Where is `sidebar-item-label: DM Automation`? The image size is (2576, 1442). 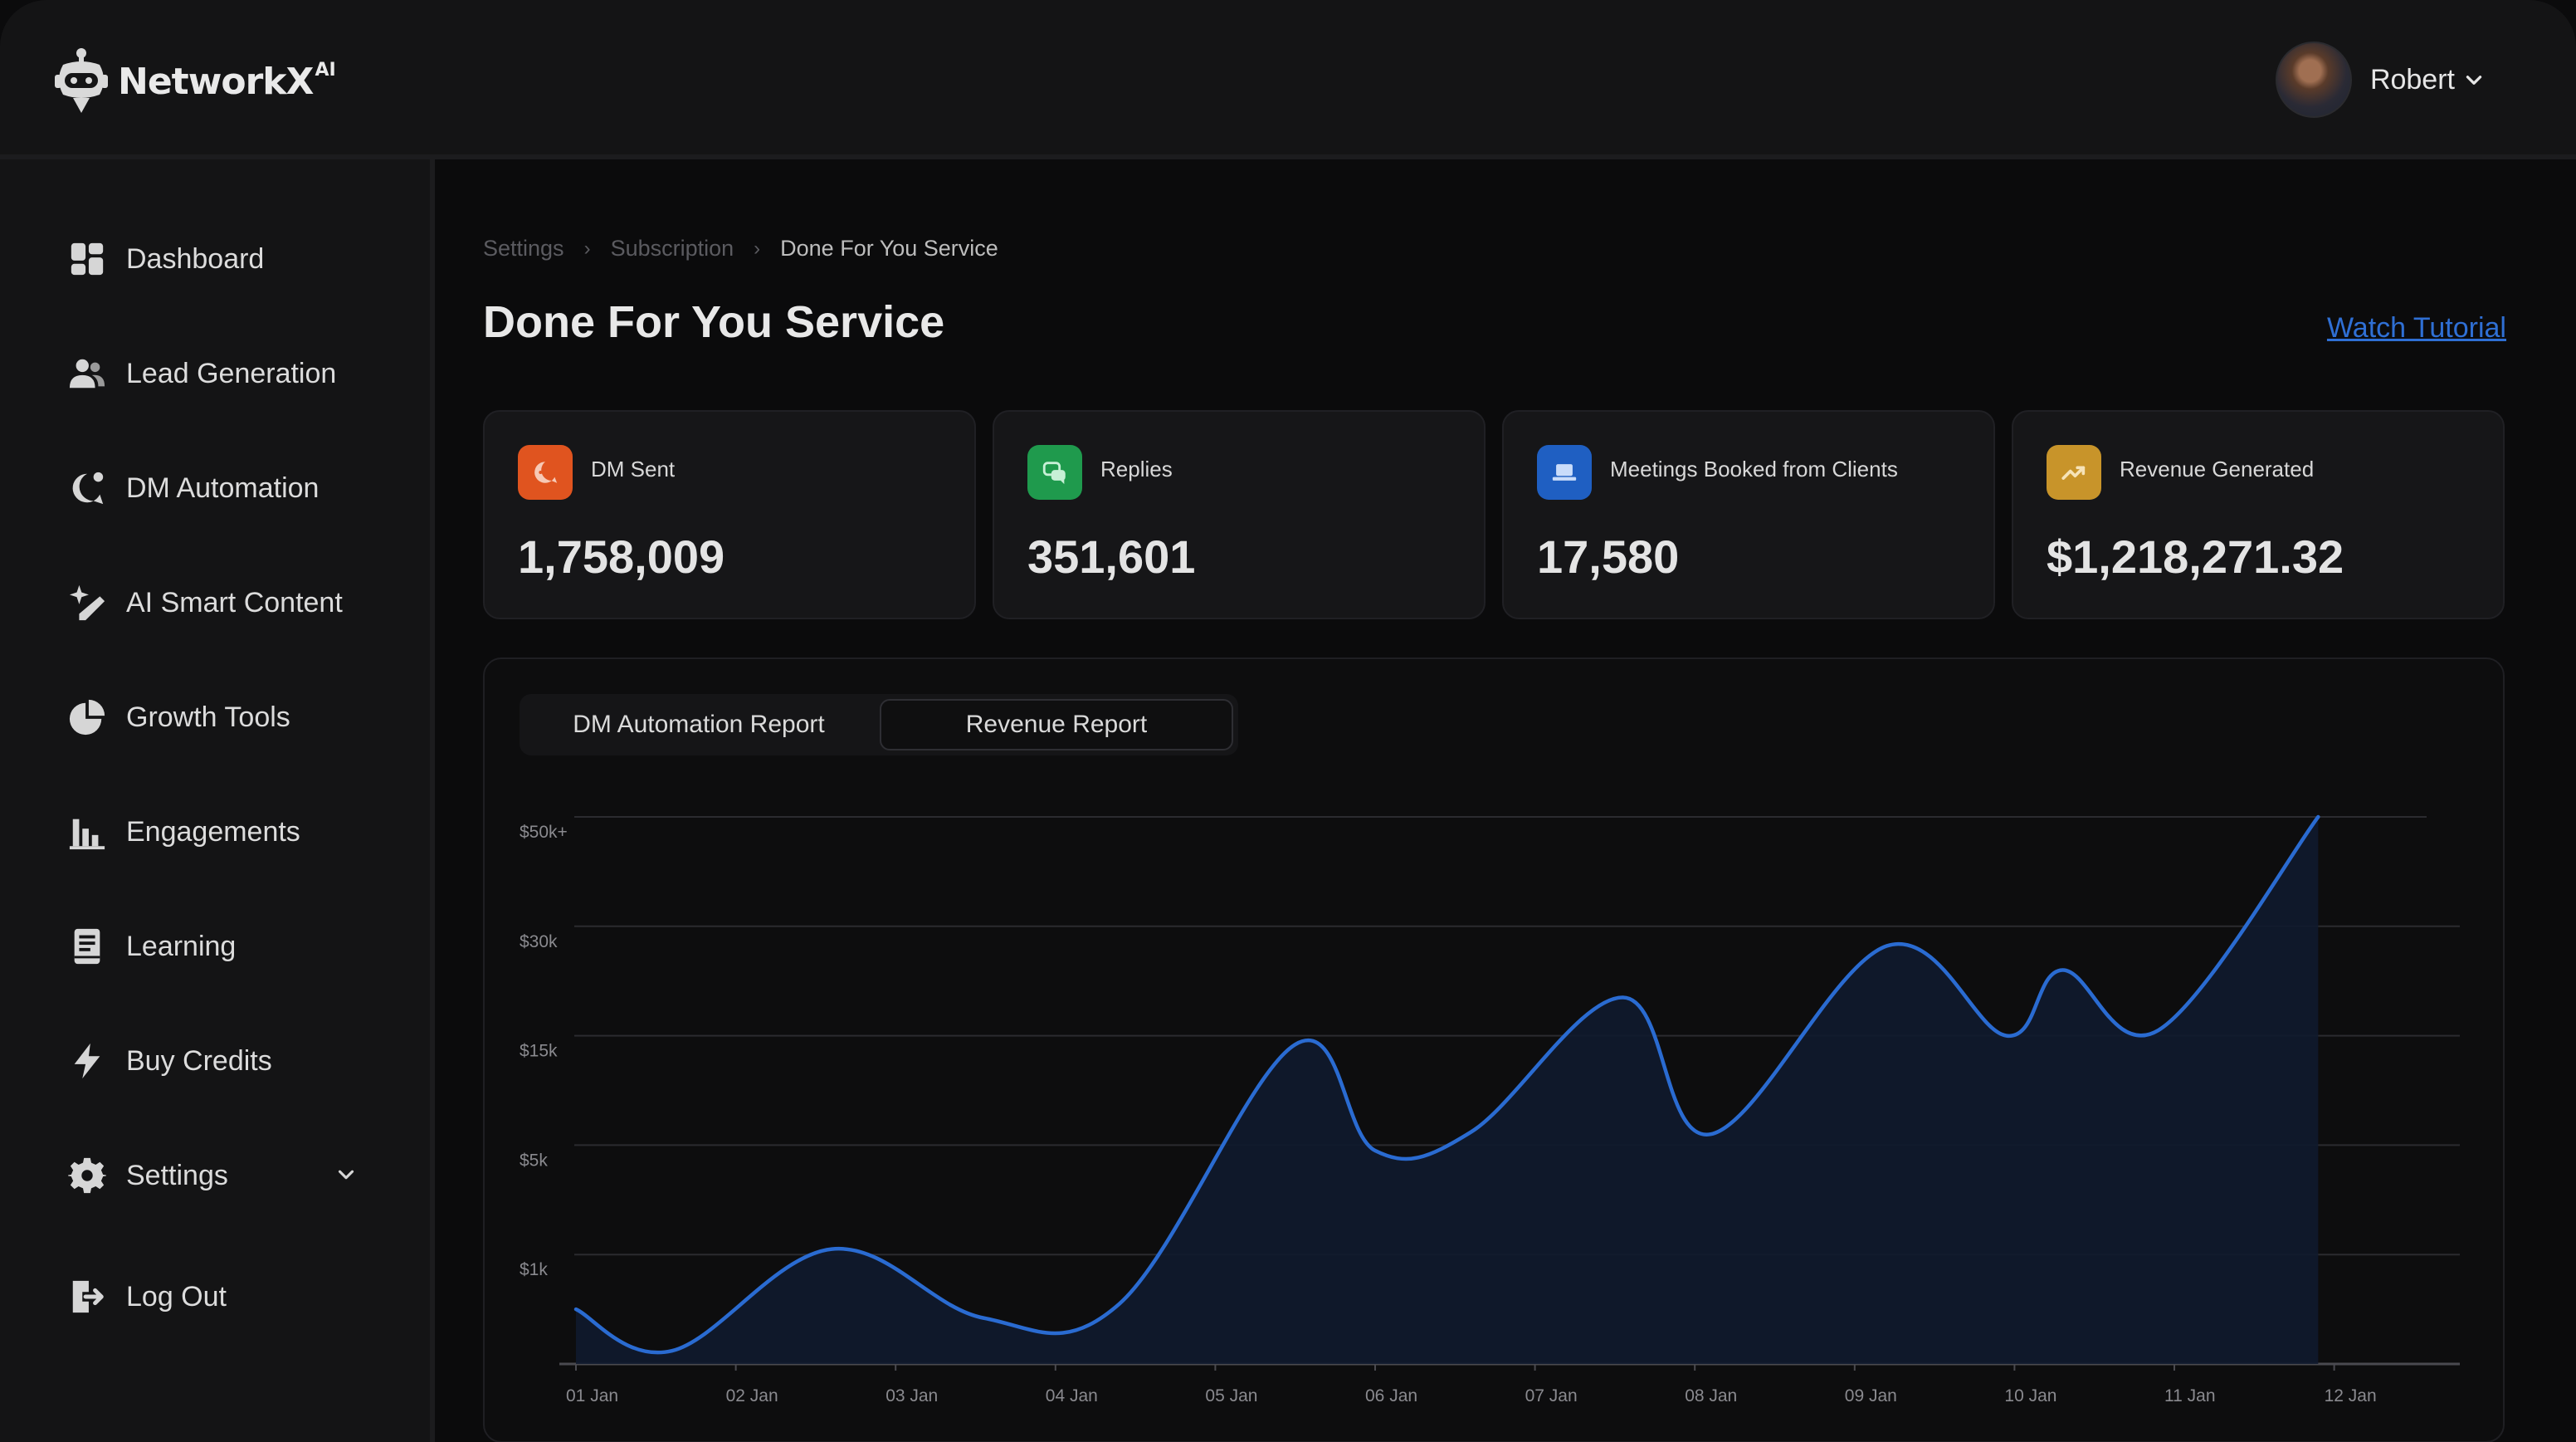
sidebar-item-label: DM Automation is located at coordinates (223, 488).